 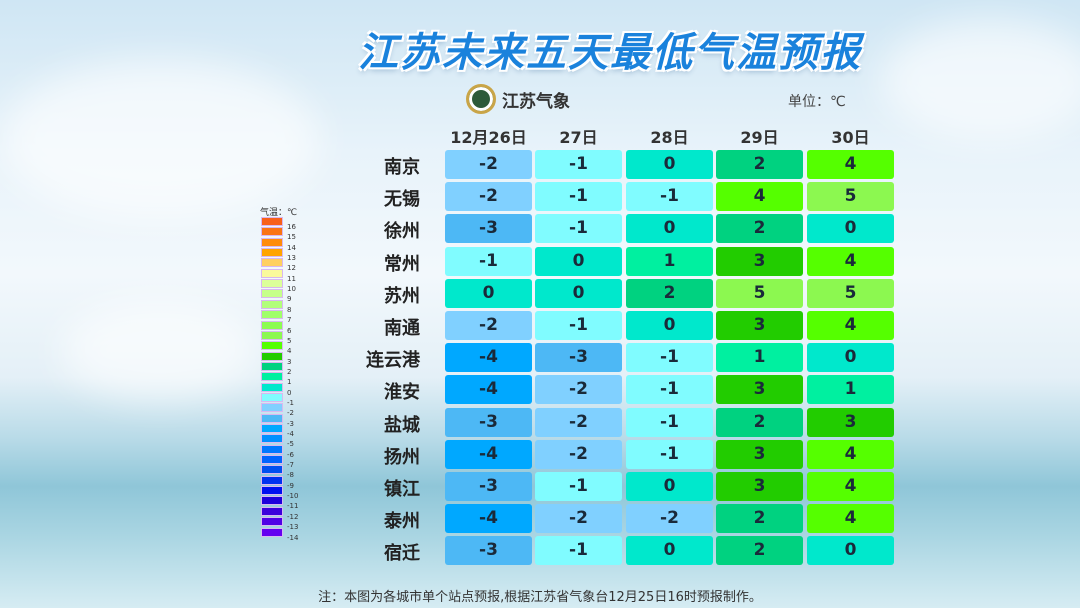 I want to click on legend-label: -11, so click(x=293, y=506).